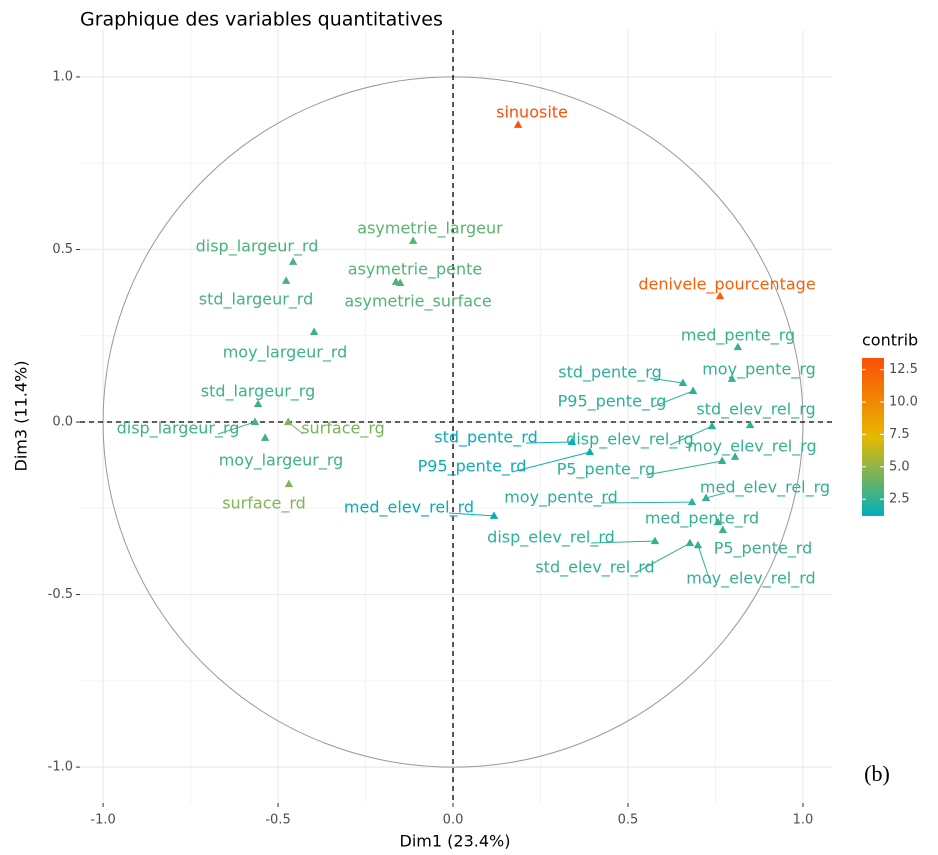  I want to click on y-tick-label: 1.0, so click(62, 76).